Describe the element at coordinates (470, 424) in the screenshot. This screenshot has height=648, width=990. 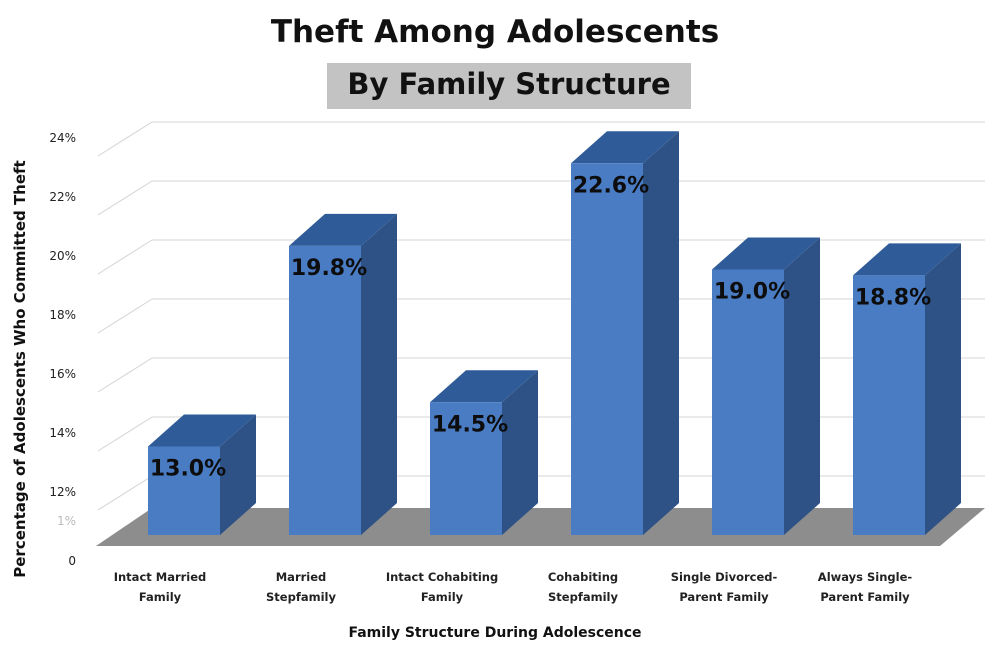
I see `data-label: 14.5%` at that location.